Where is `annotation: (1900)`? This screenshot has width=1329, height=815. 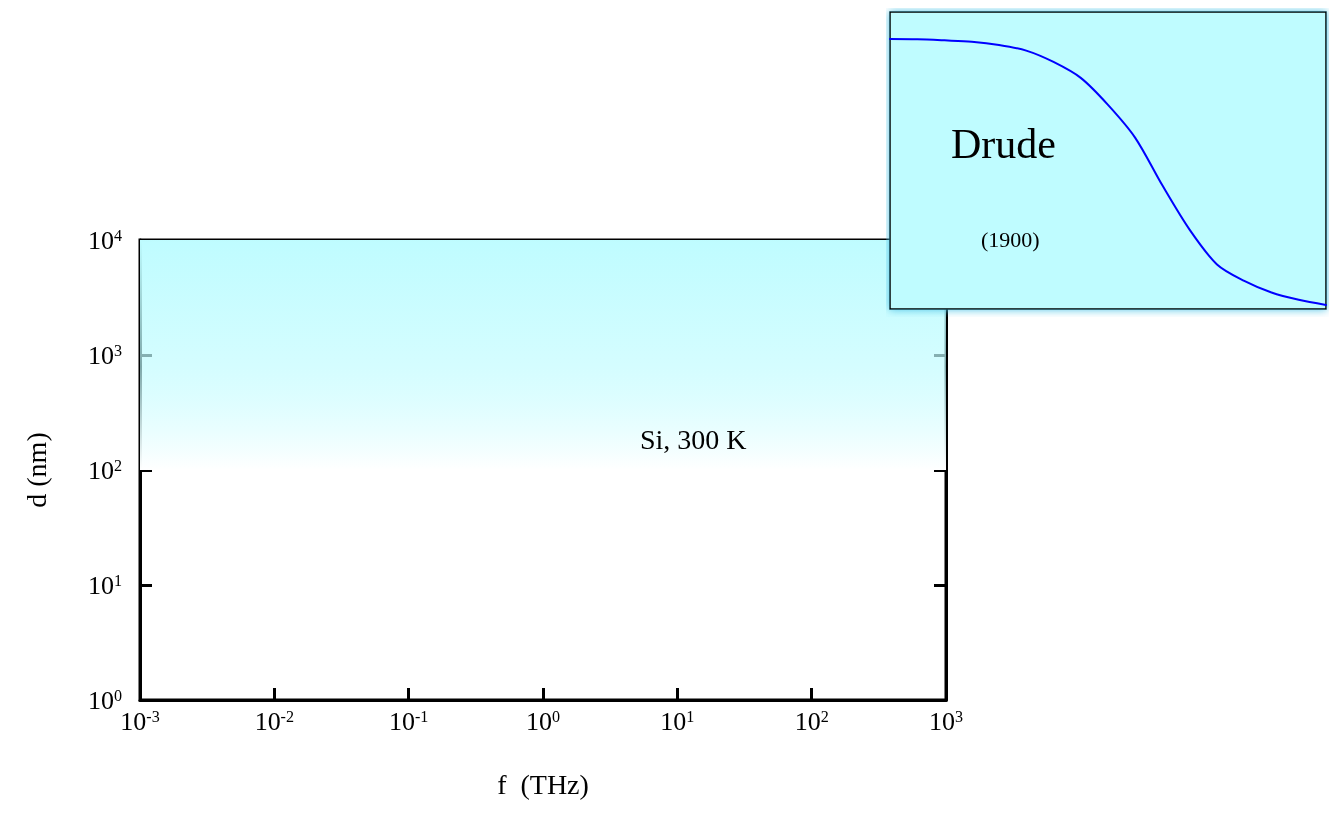 annotation: (1900) is located at coordinates (1010, 239).